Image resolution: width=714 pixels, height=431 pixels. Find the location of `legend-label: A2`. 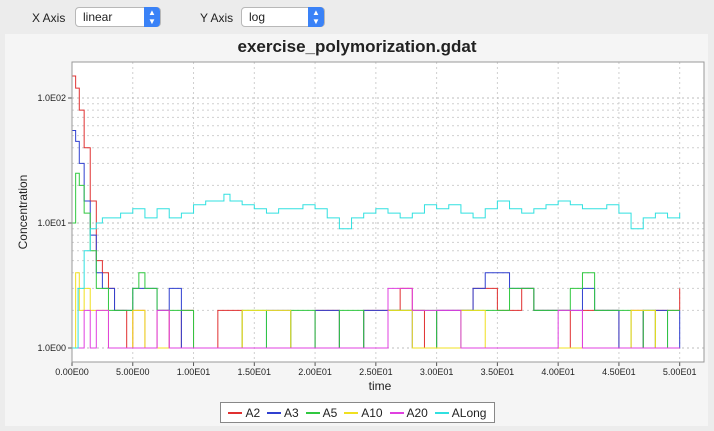

legend-label: A2 is located at coordinates (253, 412).